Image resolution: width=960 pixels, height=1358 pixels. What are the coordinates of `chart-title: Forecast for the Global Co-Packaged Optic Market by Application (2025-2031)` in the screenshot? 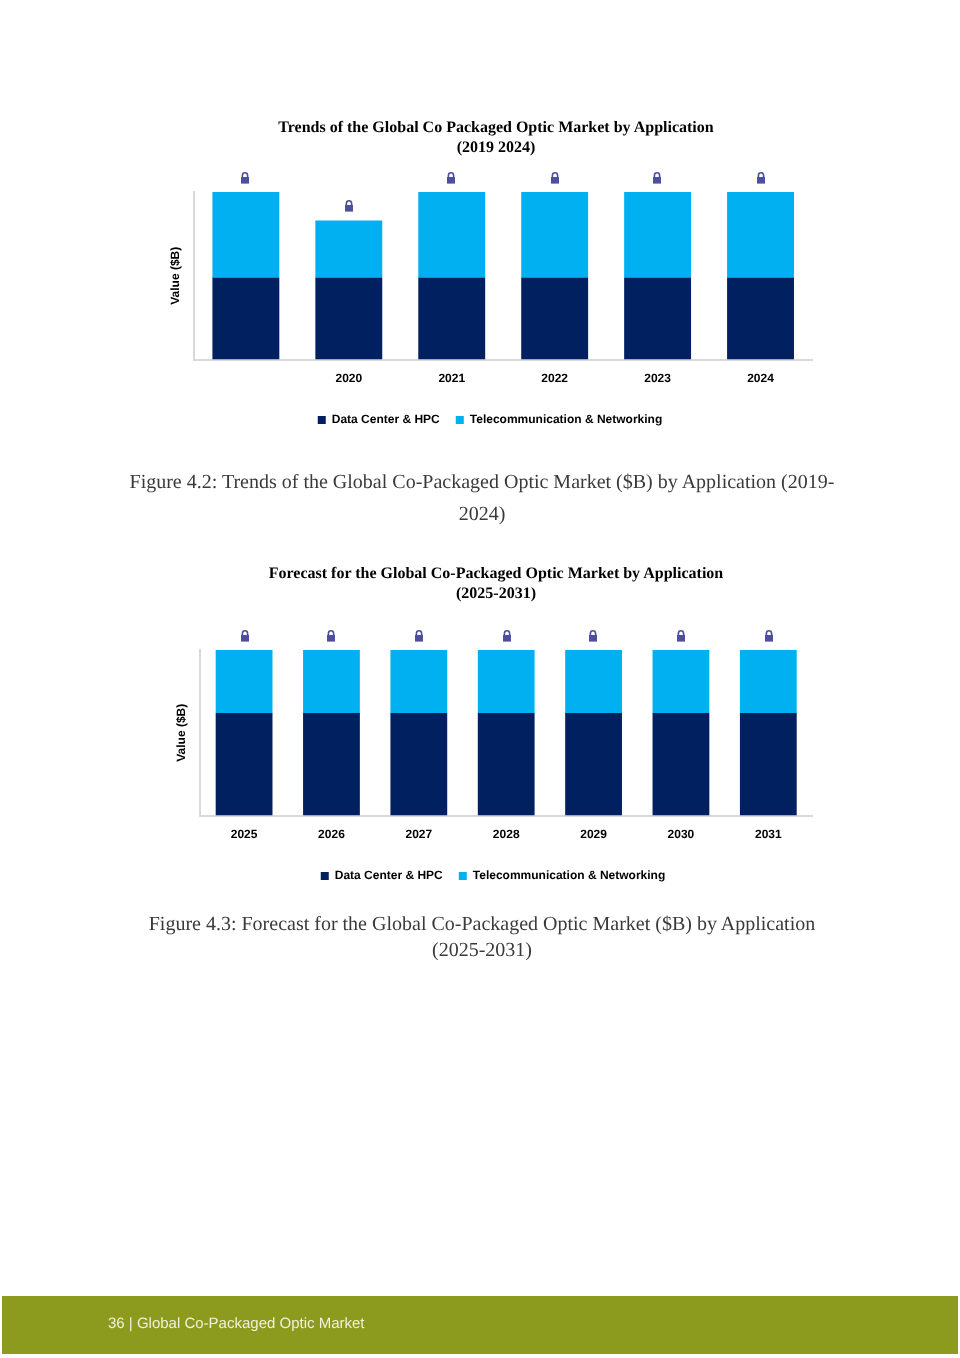 It's located at (496, 583).